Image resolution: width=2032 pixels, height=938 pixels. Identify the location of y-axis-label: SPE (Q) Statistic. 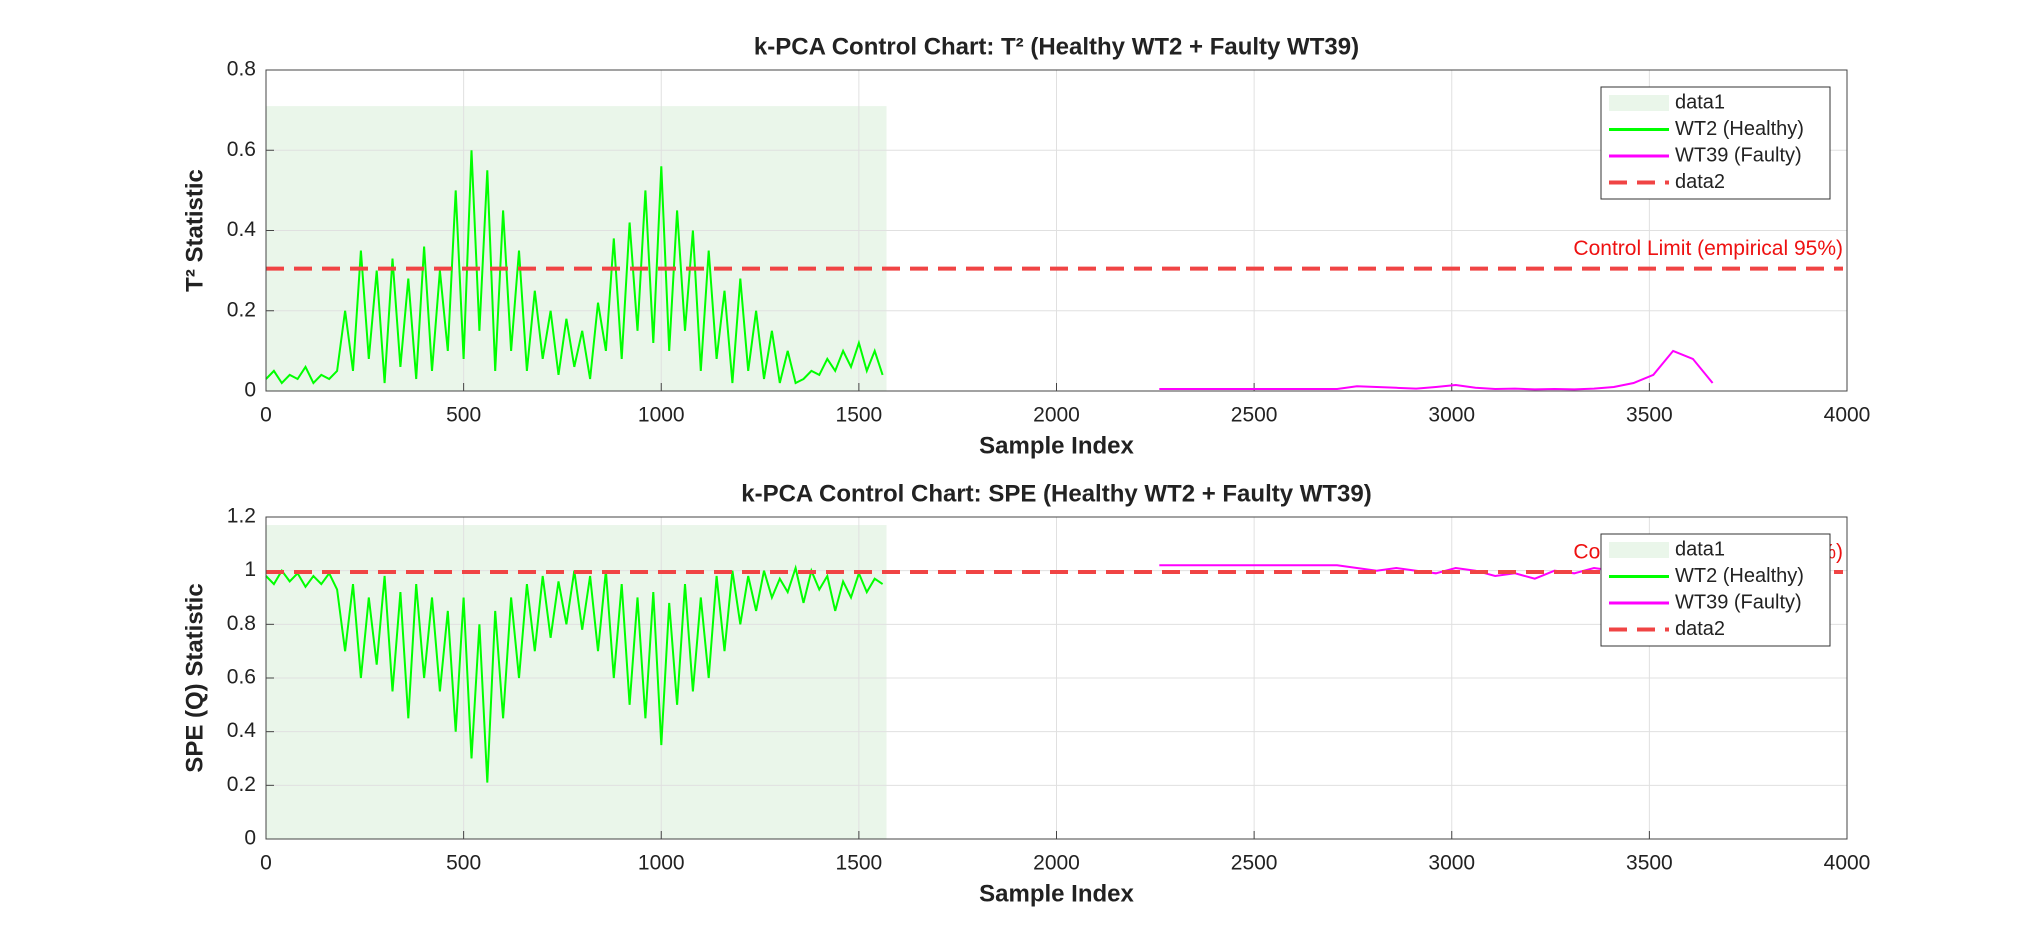
(194, 677).